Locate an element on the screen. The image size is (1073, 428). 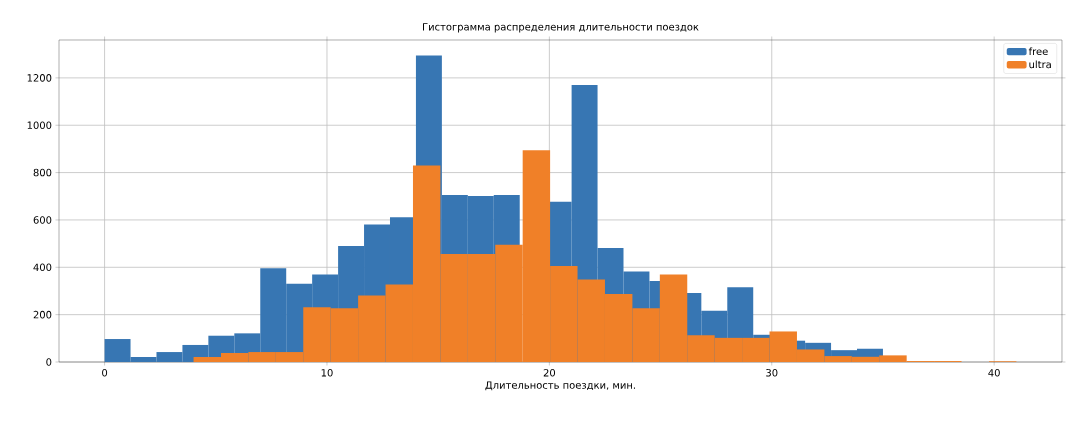
y-tick-label: 1000 is located at coordinates (39, 125).